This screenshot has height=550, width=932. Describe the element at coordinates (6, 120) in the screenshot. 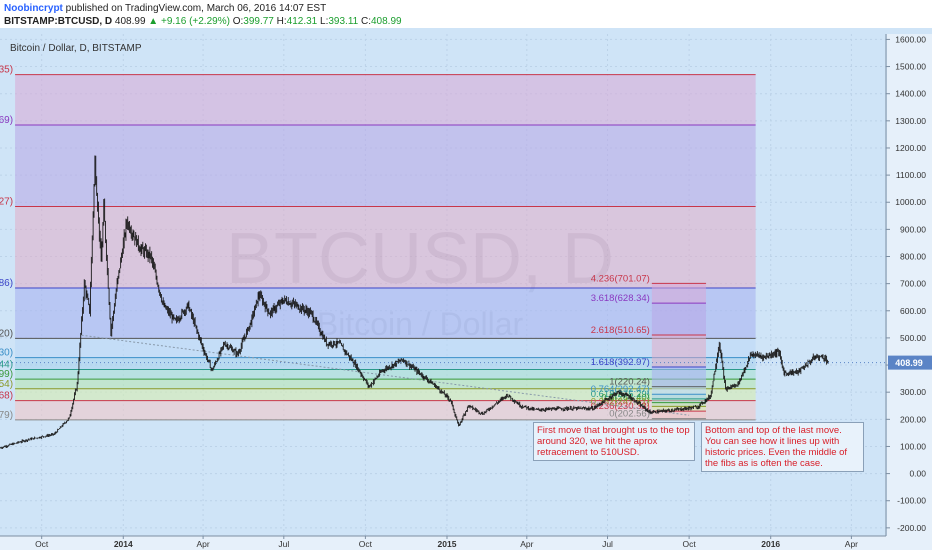

I see `fib-level-label: 3.618(1284.69)` at that location.